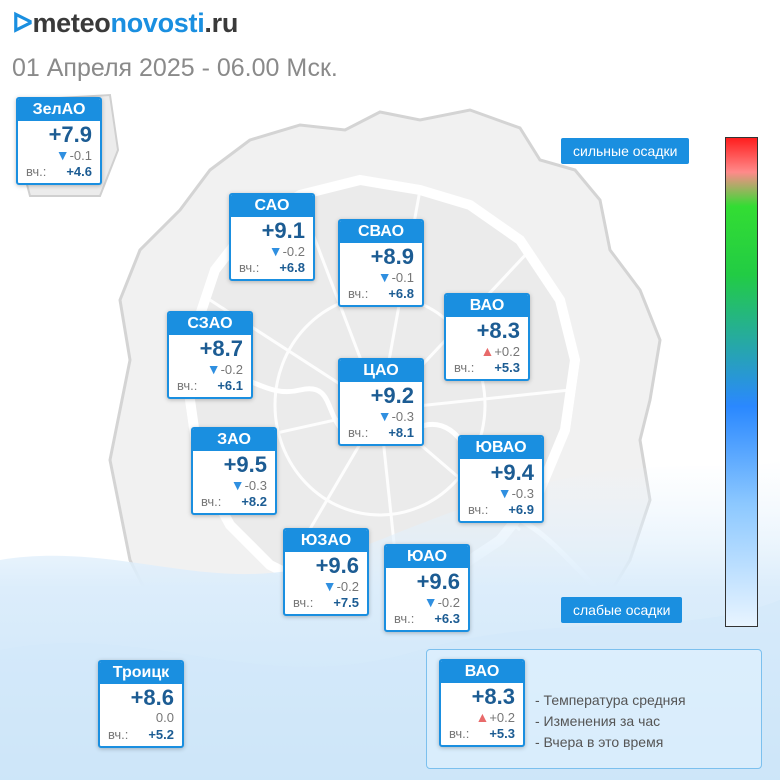 The image size is (780, 780). I want to click on site-logo: ᐅmeteonovosti.ru, so click(125, 23).